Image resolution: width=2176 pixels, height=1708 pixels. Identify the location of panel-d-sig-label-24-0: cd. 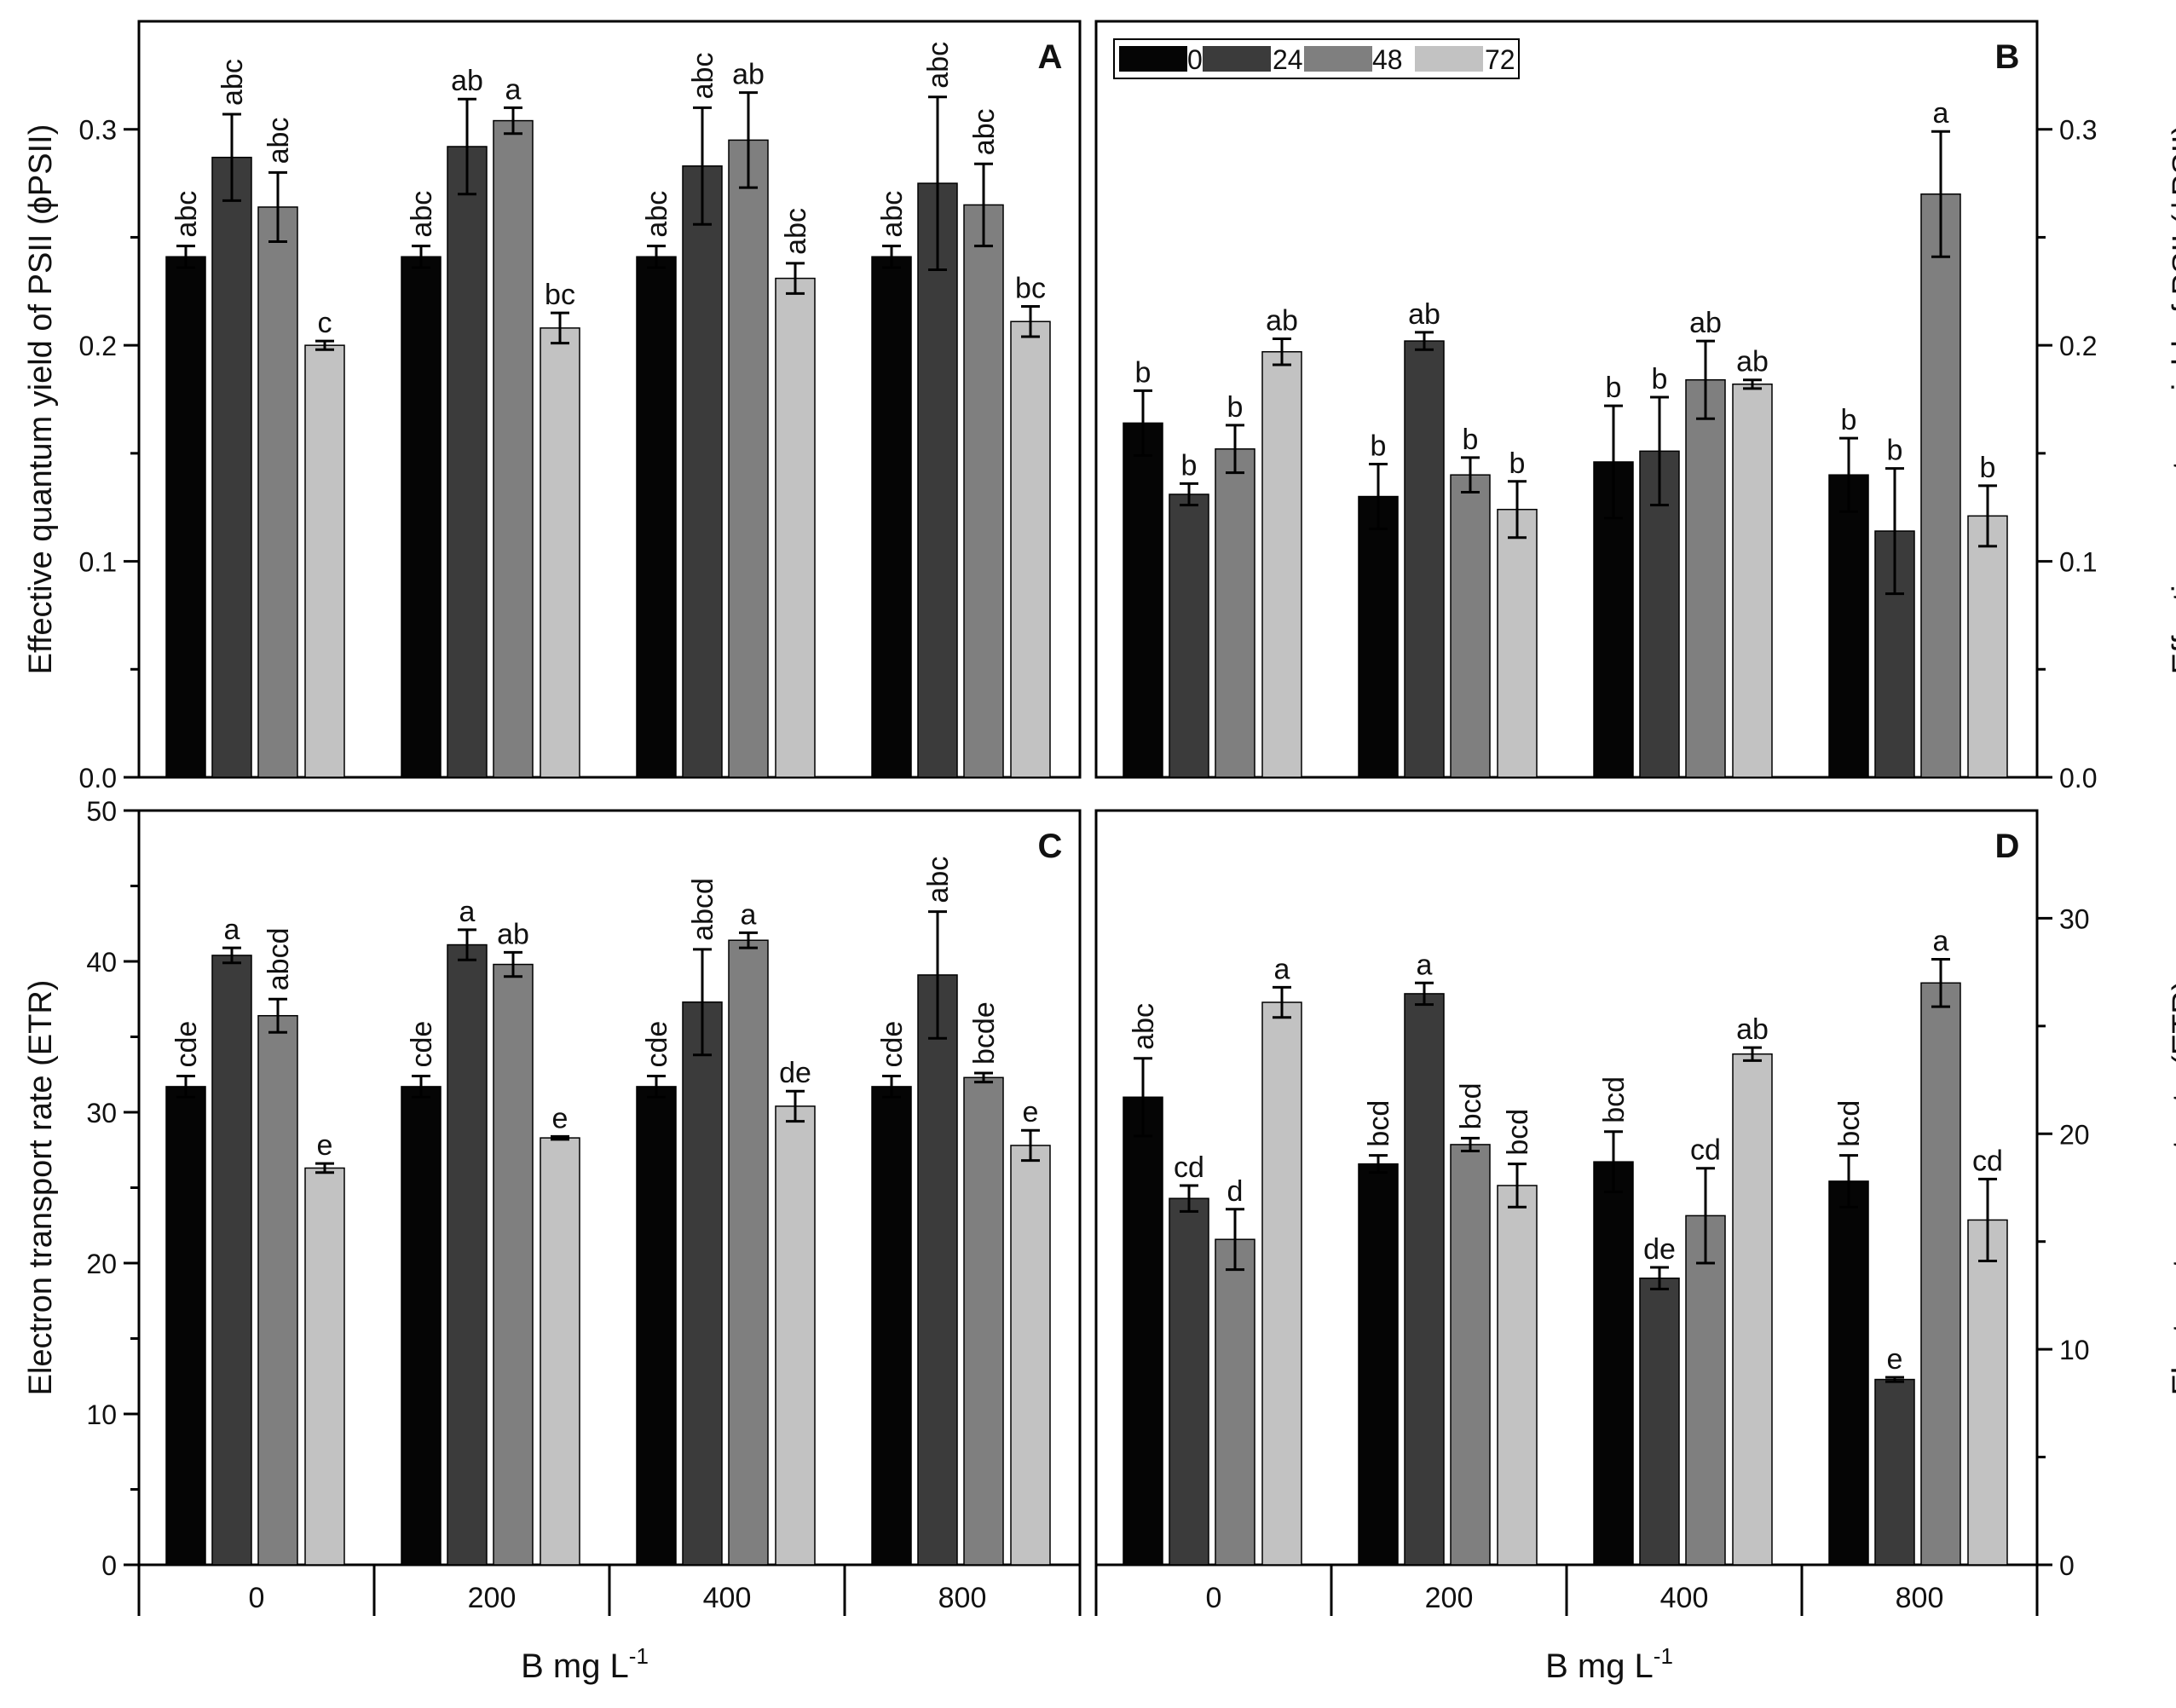
(1189, 1167).